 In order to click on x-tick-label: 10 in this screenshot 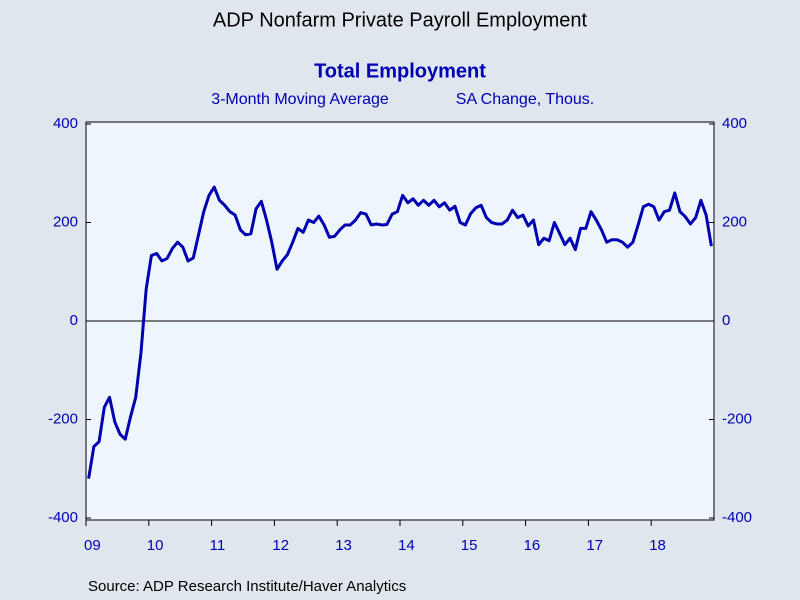, I will do `click(155, 545)`.